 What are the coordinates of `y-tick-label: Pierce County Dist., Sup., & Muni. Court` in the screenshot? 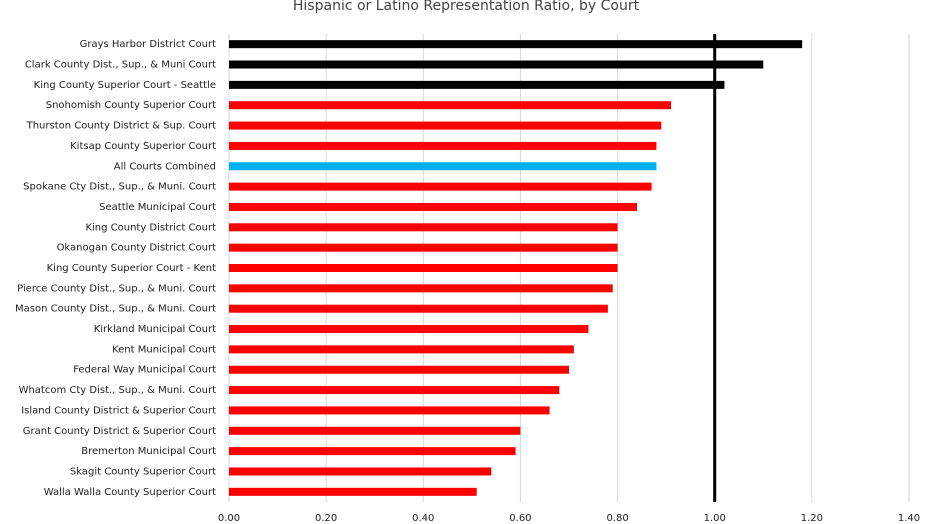 It's located at (116, 288).